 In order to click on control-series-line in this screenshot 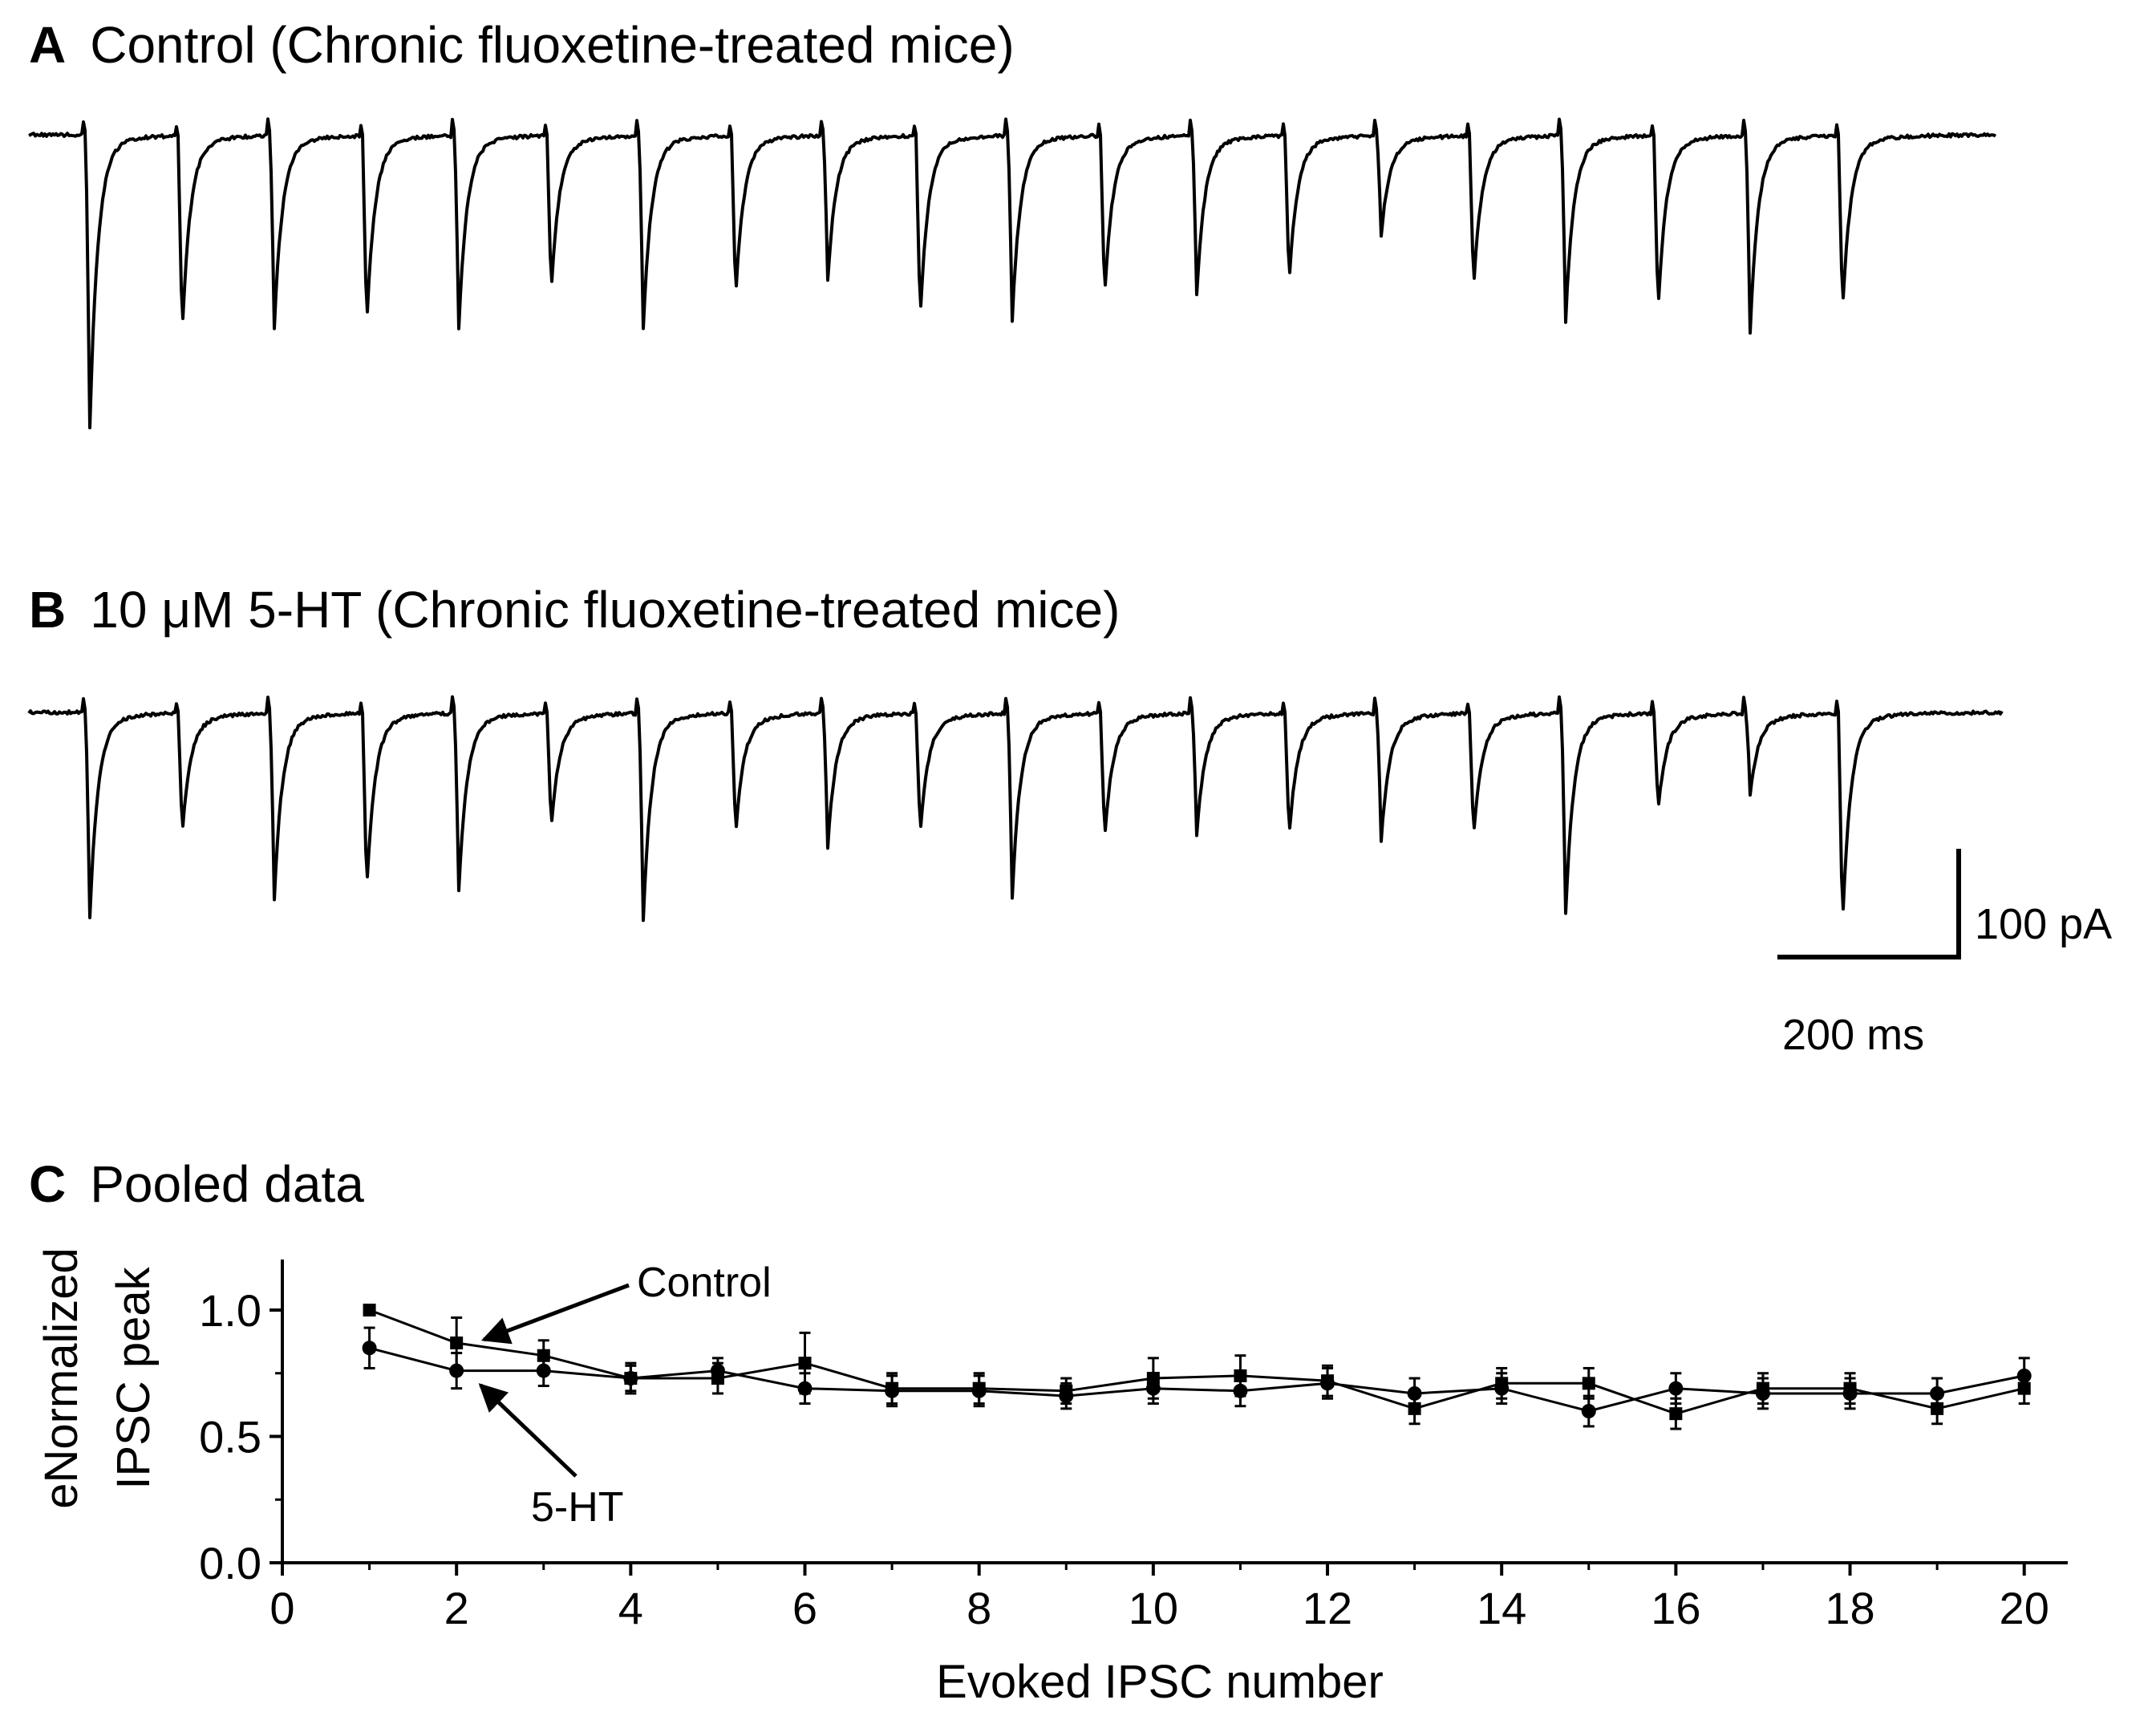, I will do `click(1197, 1361)`.